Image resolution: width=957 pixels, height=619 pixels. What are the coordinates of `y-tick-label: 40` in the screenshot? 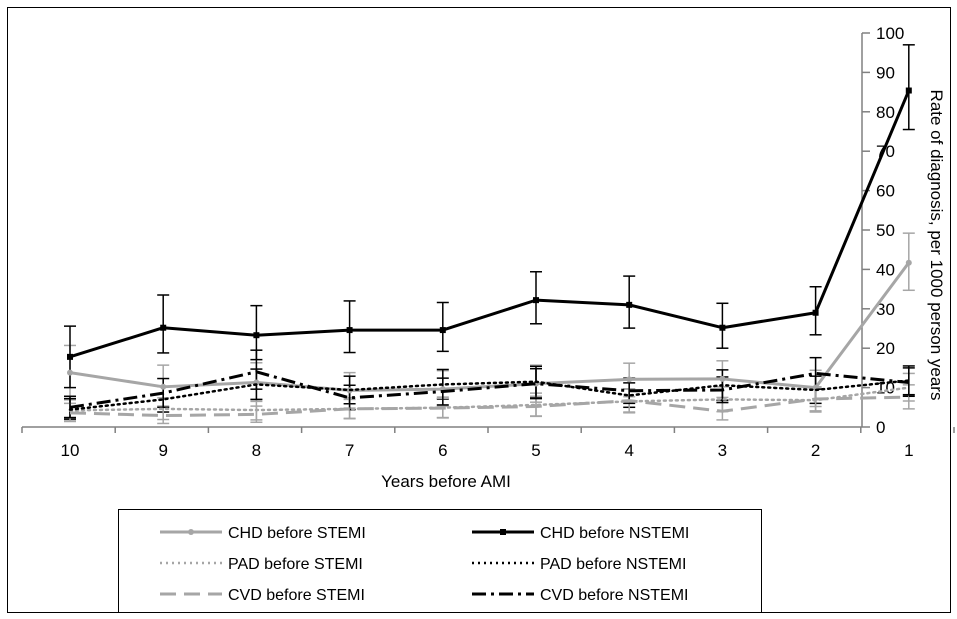 It's located at (885, 269).